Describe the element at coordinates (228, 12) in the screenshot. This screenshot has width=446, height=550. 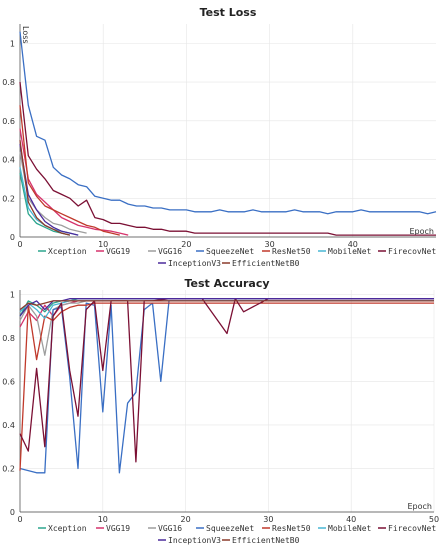
I see `chart-title: Test Loss` at that location.